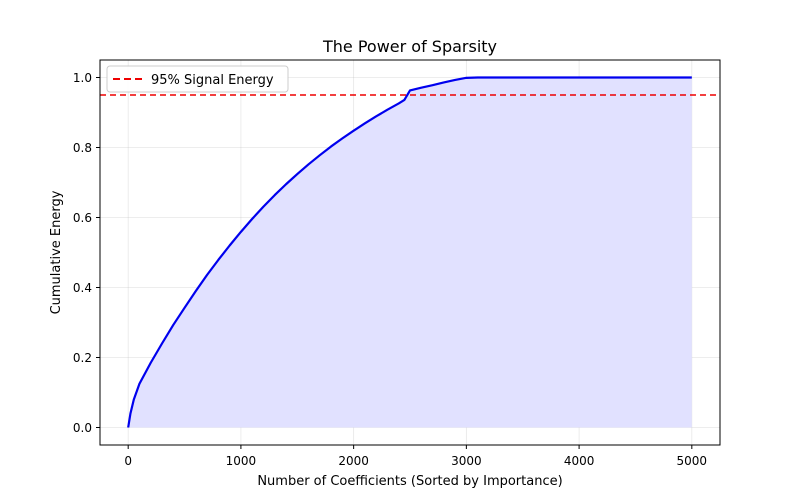  Describe the element at coordinates (82, 218) in the screenshot. I see `y-tick-label: 0.6` at that location.